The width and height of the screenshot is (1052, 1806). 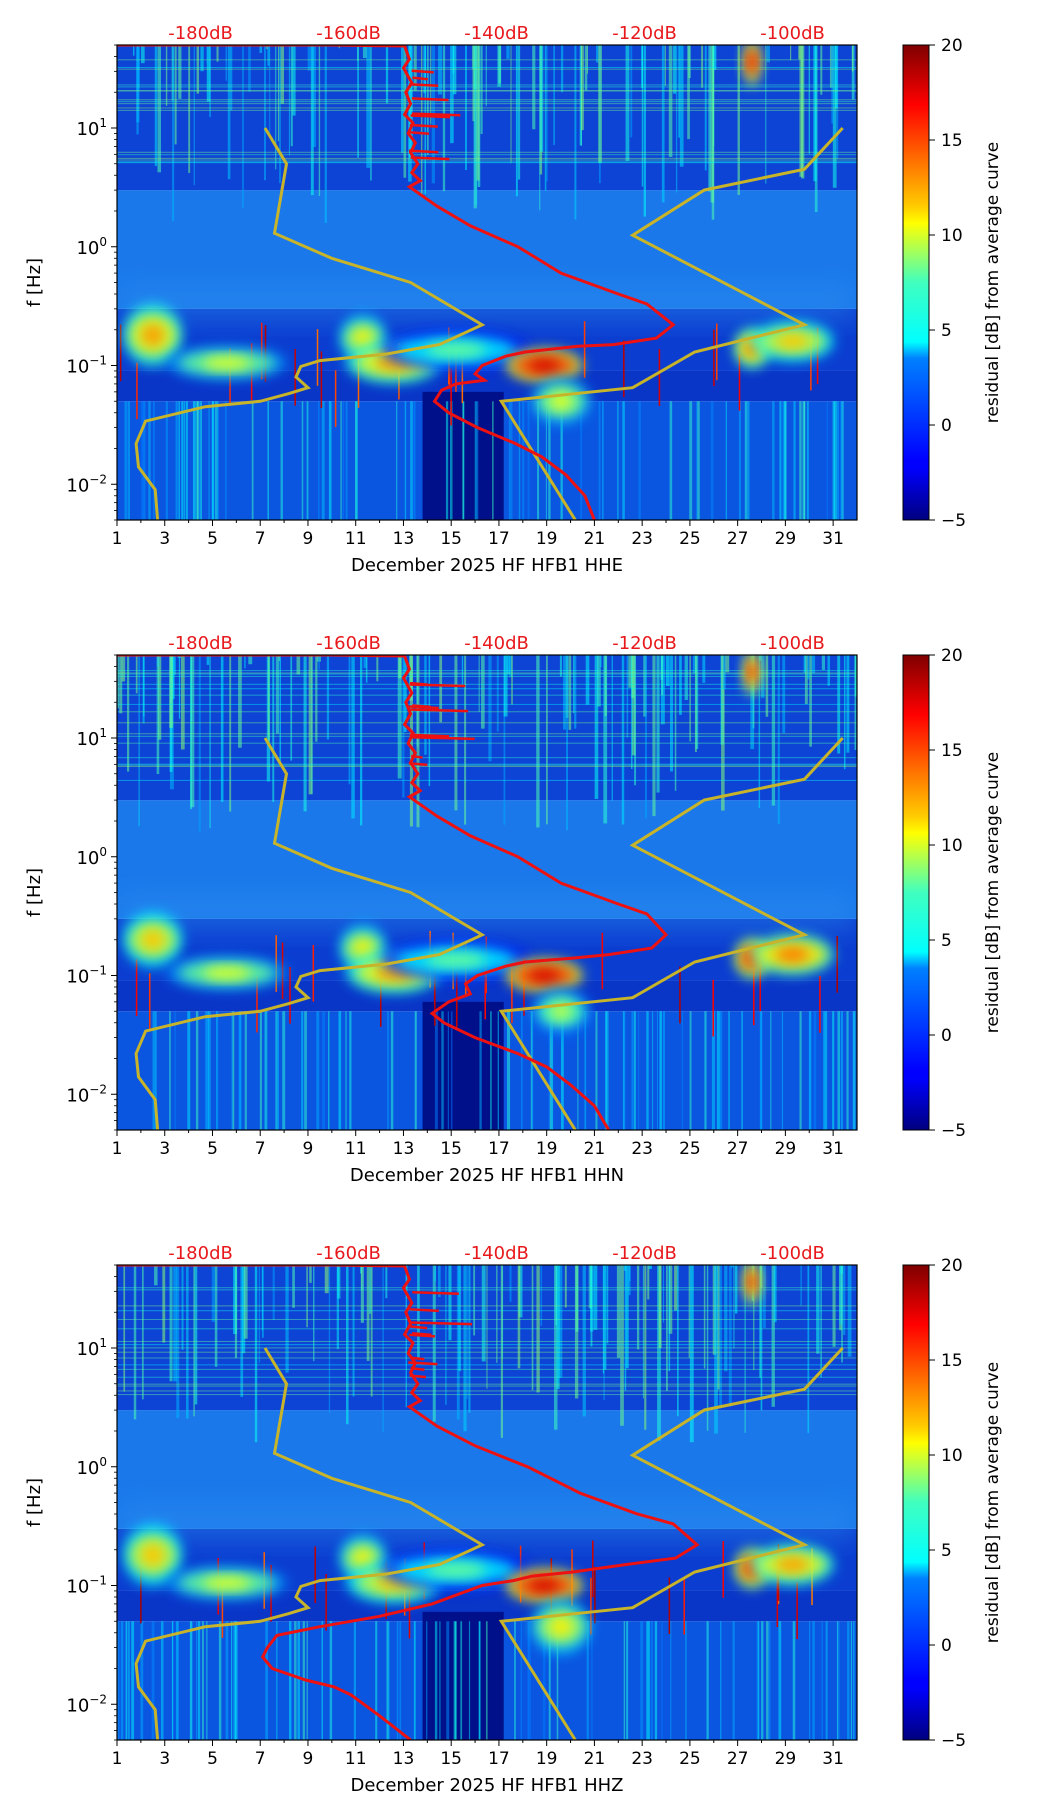 What do you see at coordinates (644, 33) in the screenshot?
I see `db-scale-label: -120dB` at bounding box center [644, 33].